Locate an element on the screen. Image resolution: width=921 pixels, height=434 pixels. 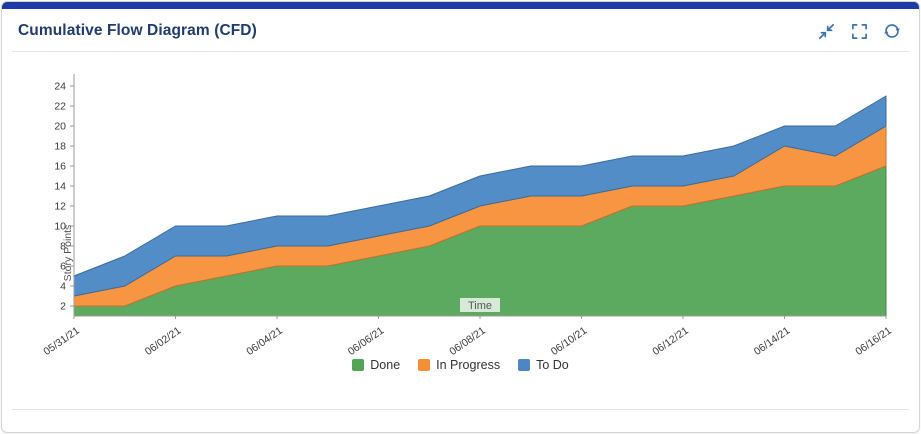
fullscreen-icon is located at coordinates (859, 31).